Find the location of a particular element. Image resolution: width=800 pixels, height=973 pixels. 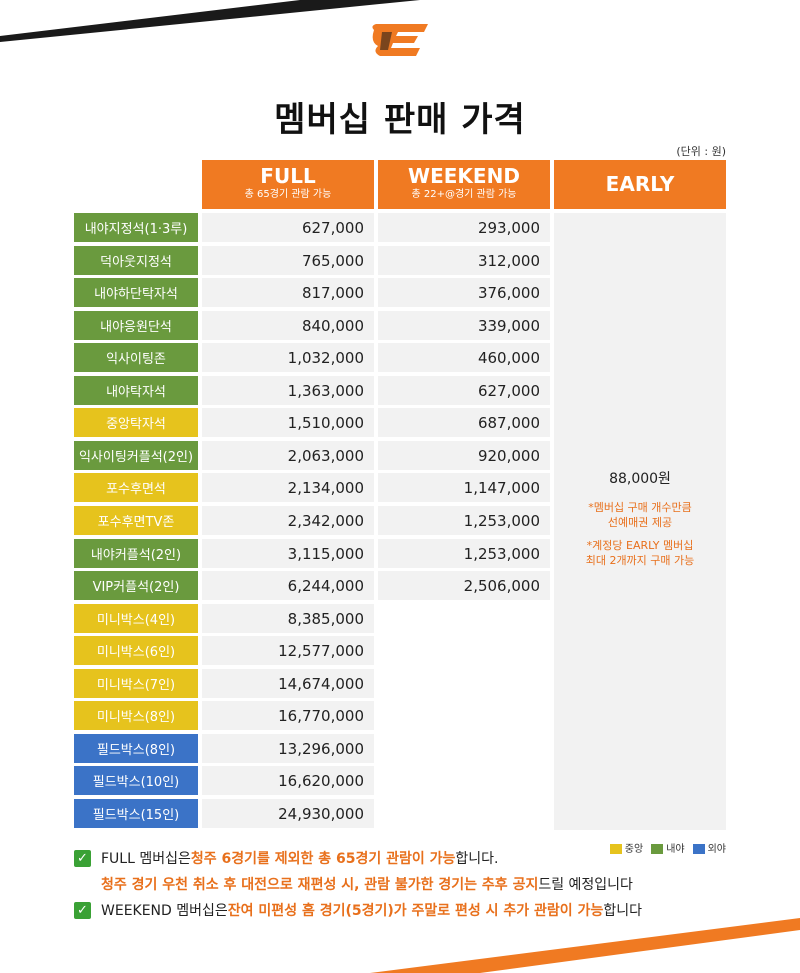

column-title: EARLY is located at coordinates (640, 184).